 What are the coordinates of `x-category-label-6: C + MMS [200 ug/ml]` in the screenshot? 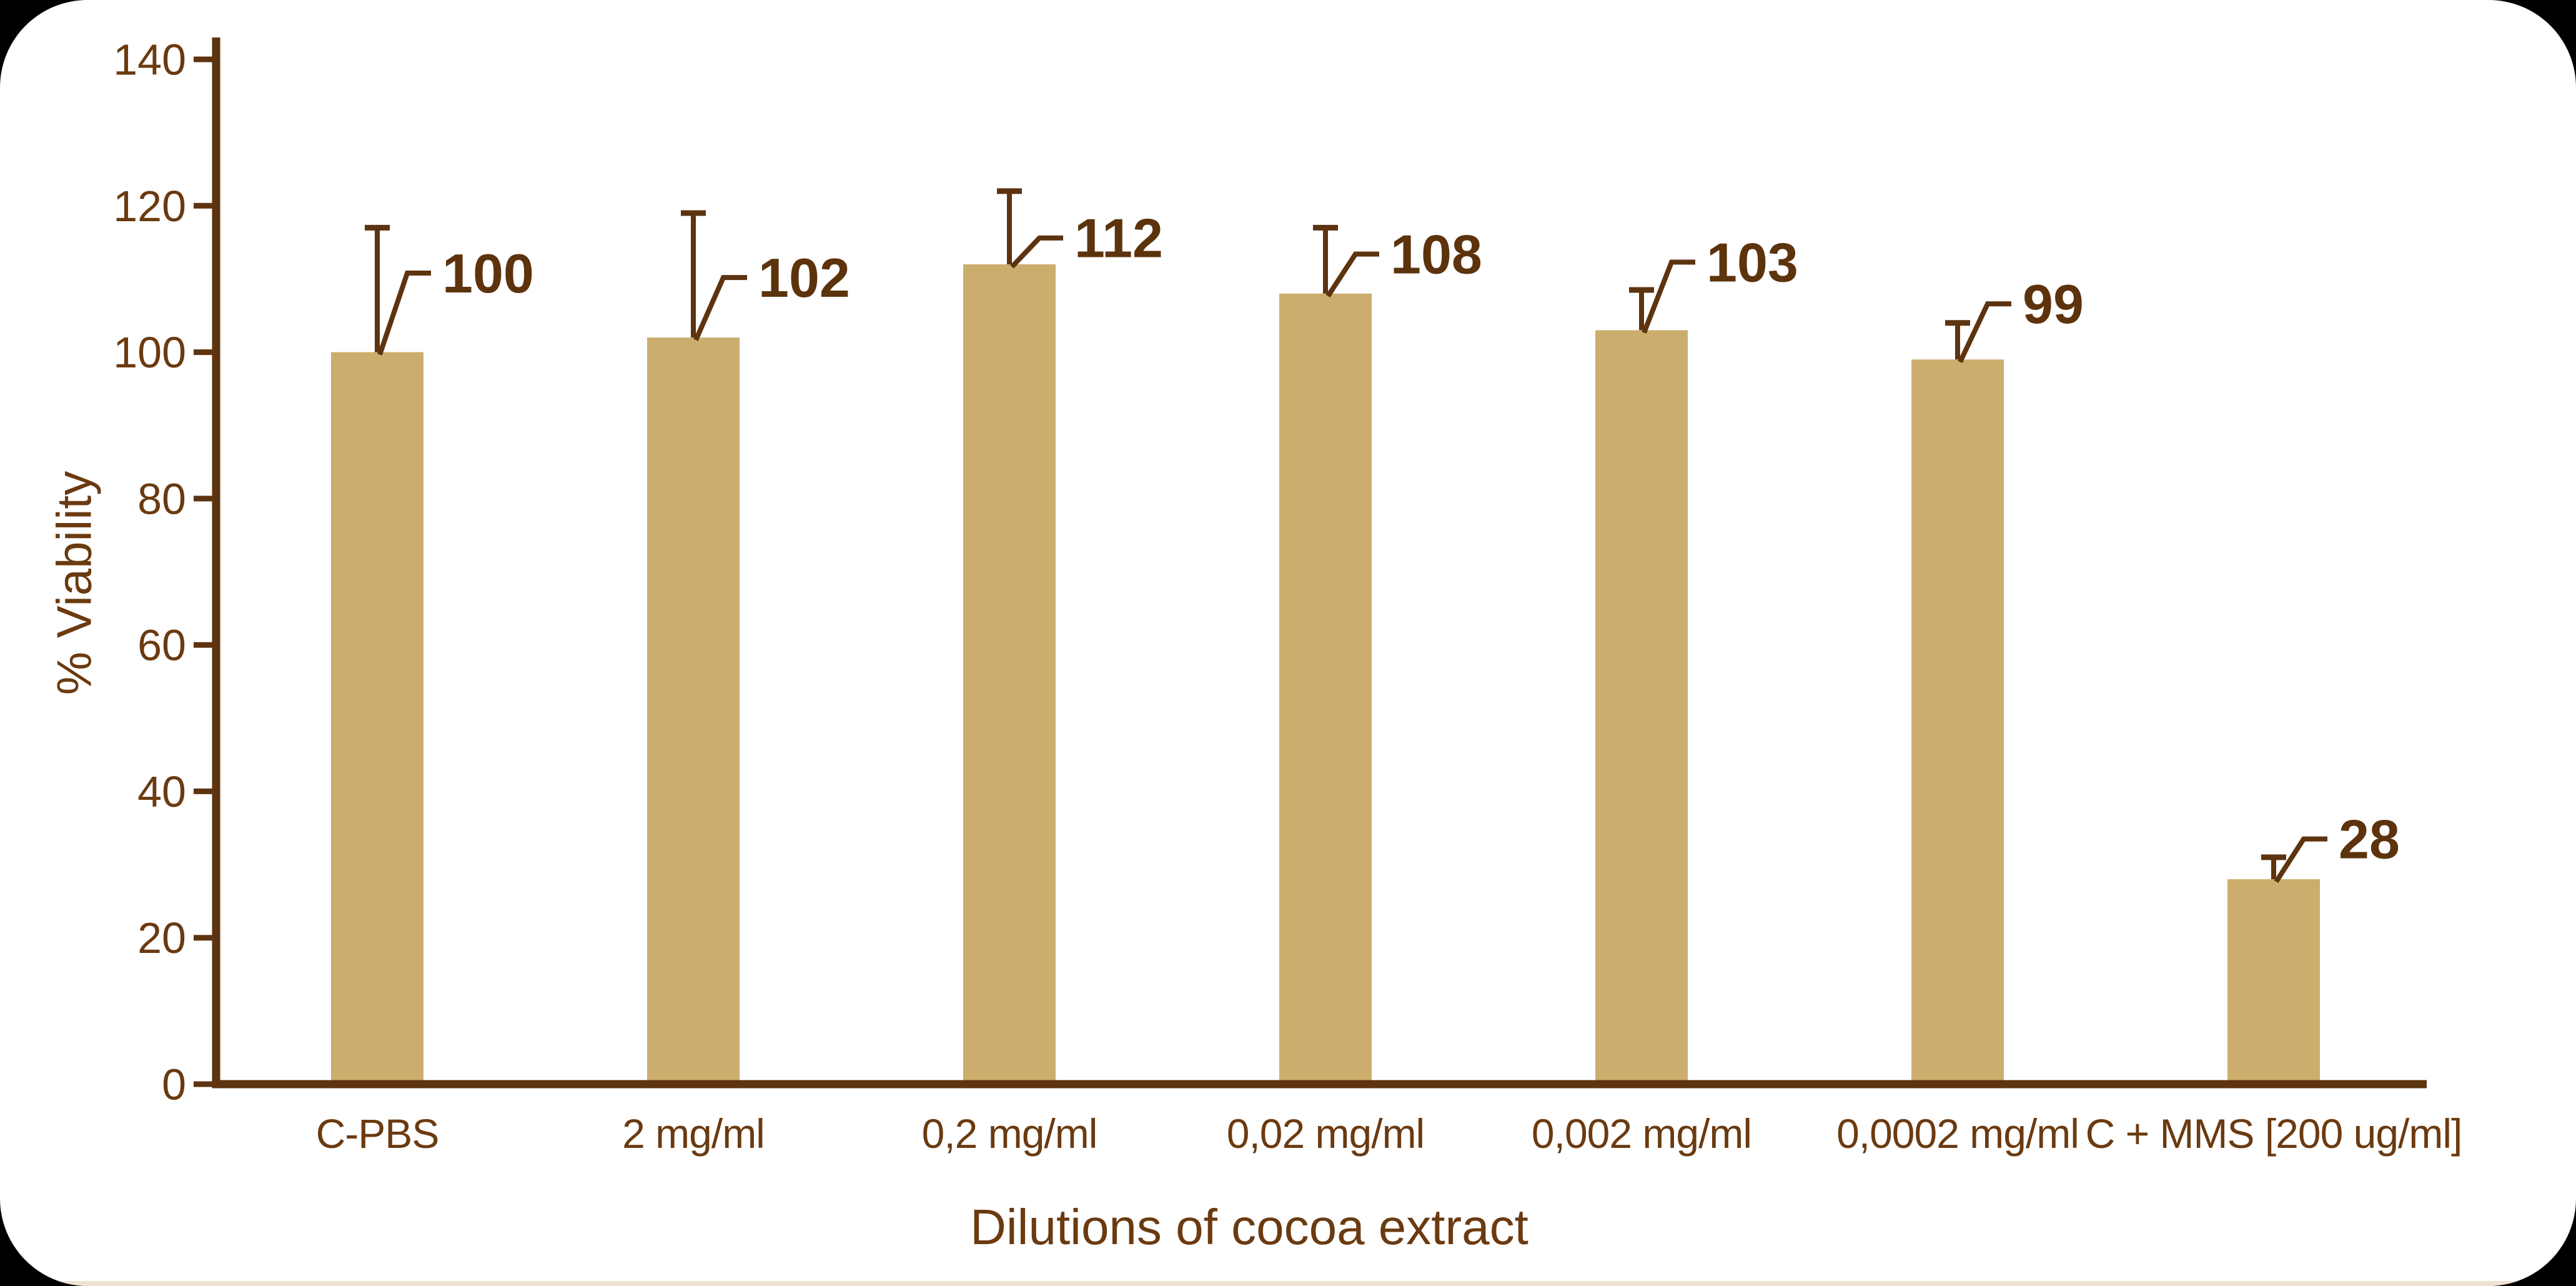 It's located at (2274, 1133).